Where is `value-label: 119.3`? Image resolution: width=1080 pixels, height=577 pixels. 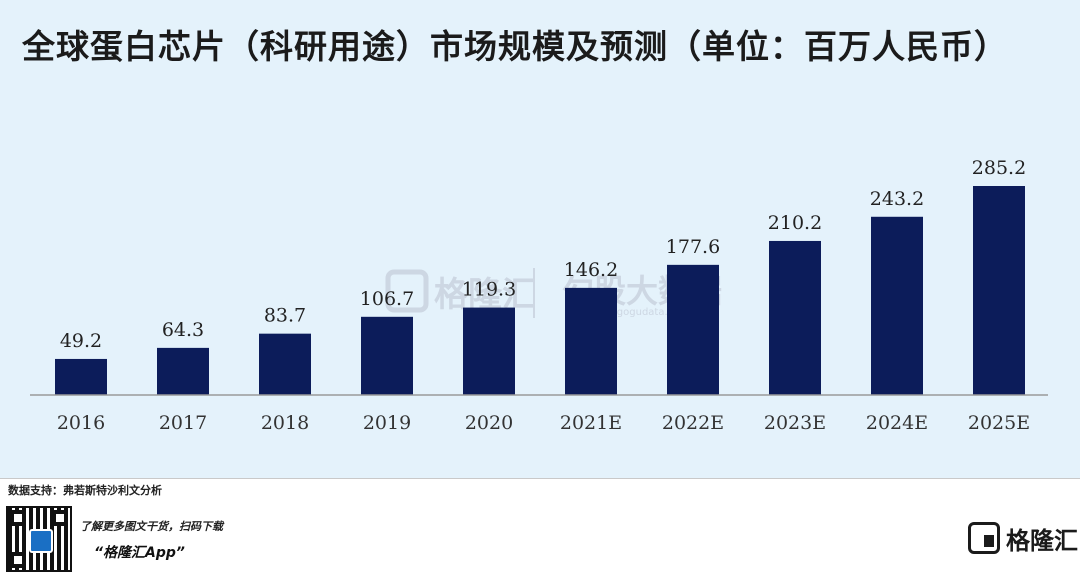
value-label: 119.3 is located at coordinates (489, 290).